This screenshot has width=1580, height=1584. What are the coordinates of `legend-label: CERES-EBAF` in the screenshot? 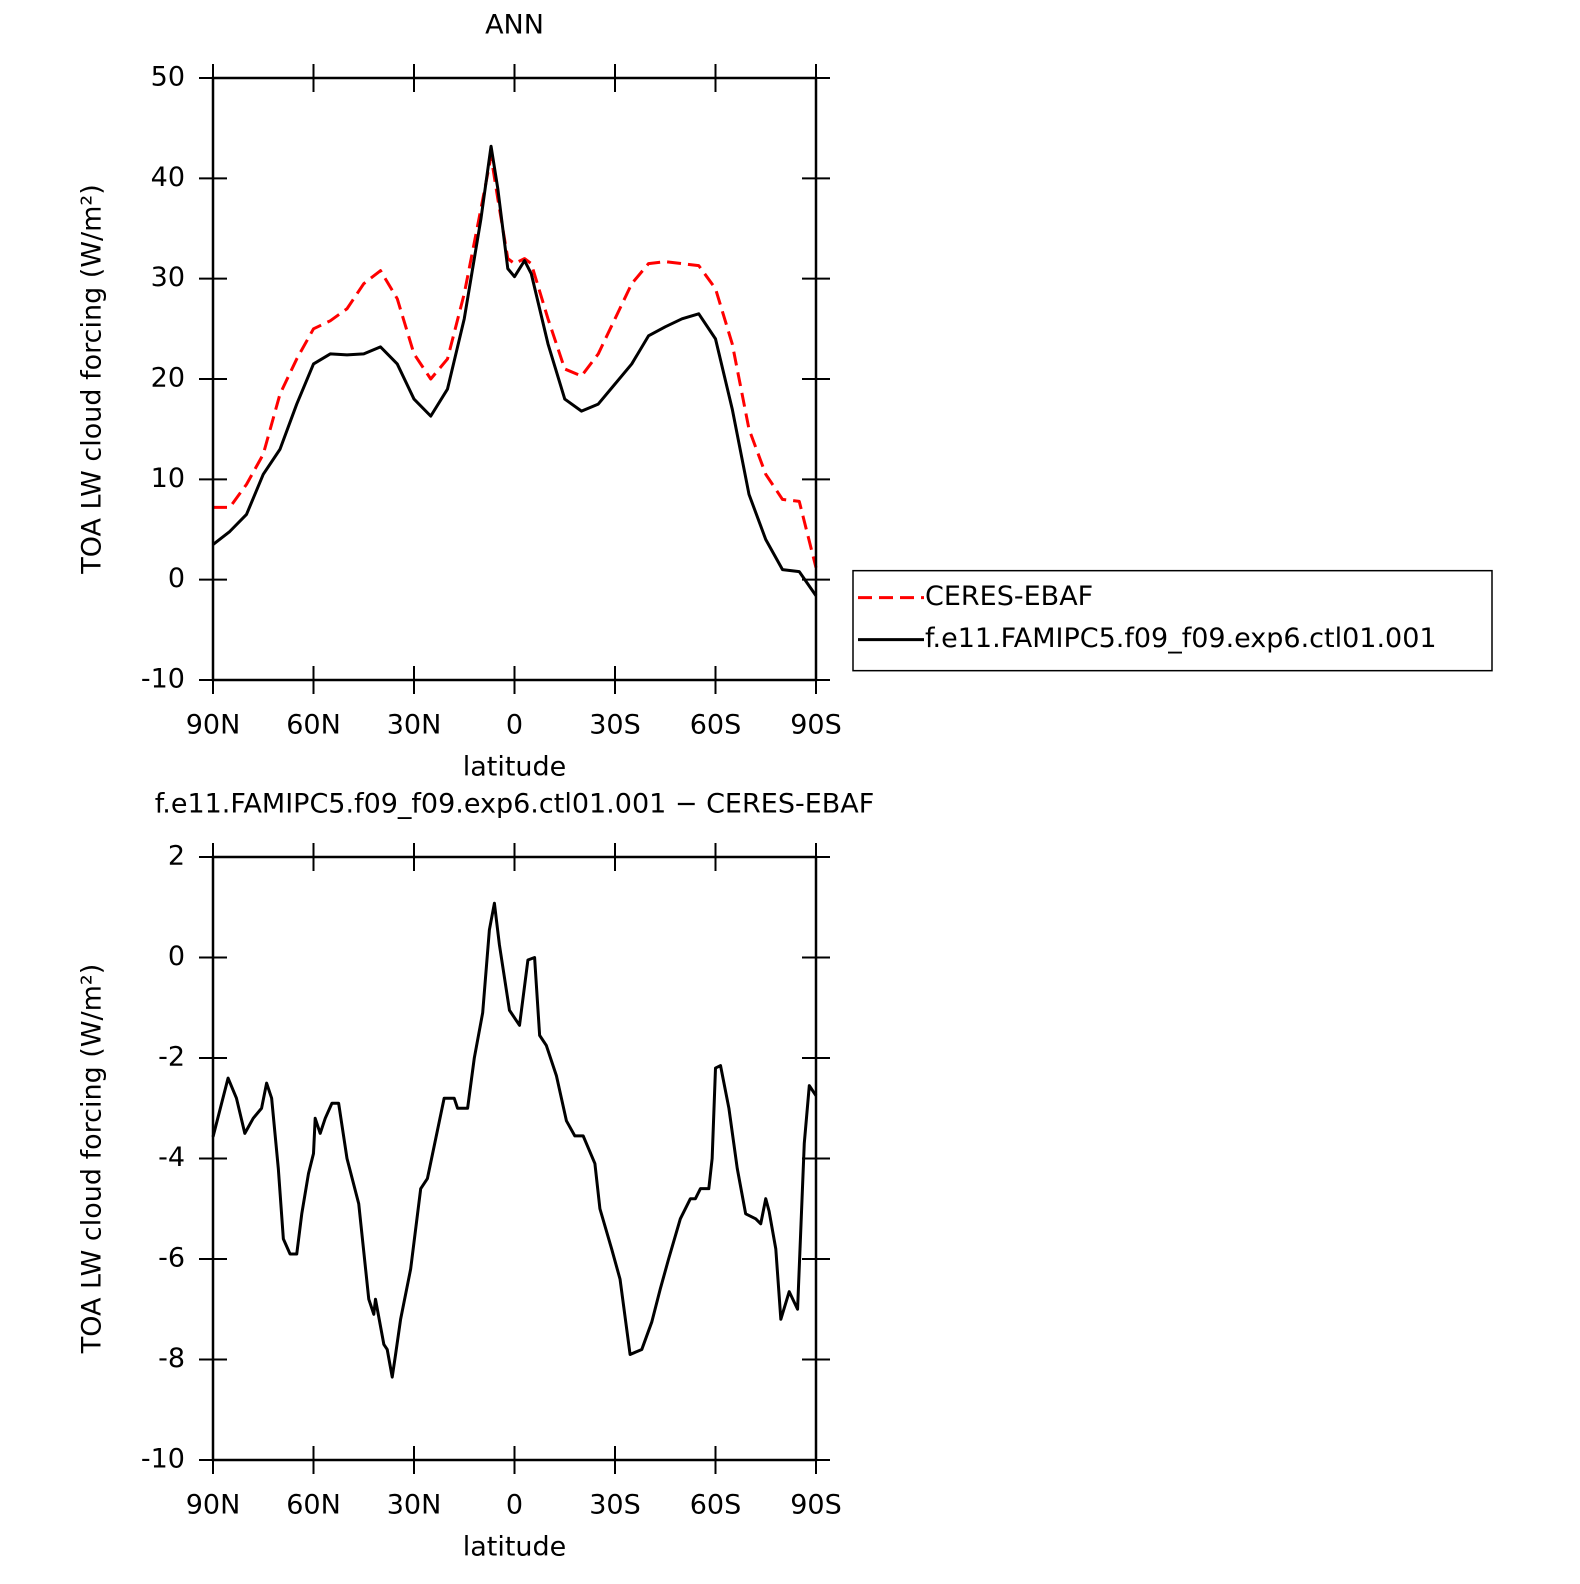 It's located at (1009, 596).